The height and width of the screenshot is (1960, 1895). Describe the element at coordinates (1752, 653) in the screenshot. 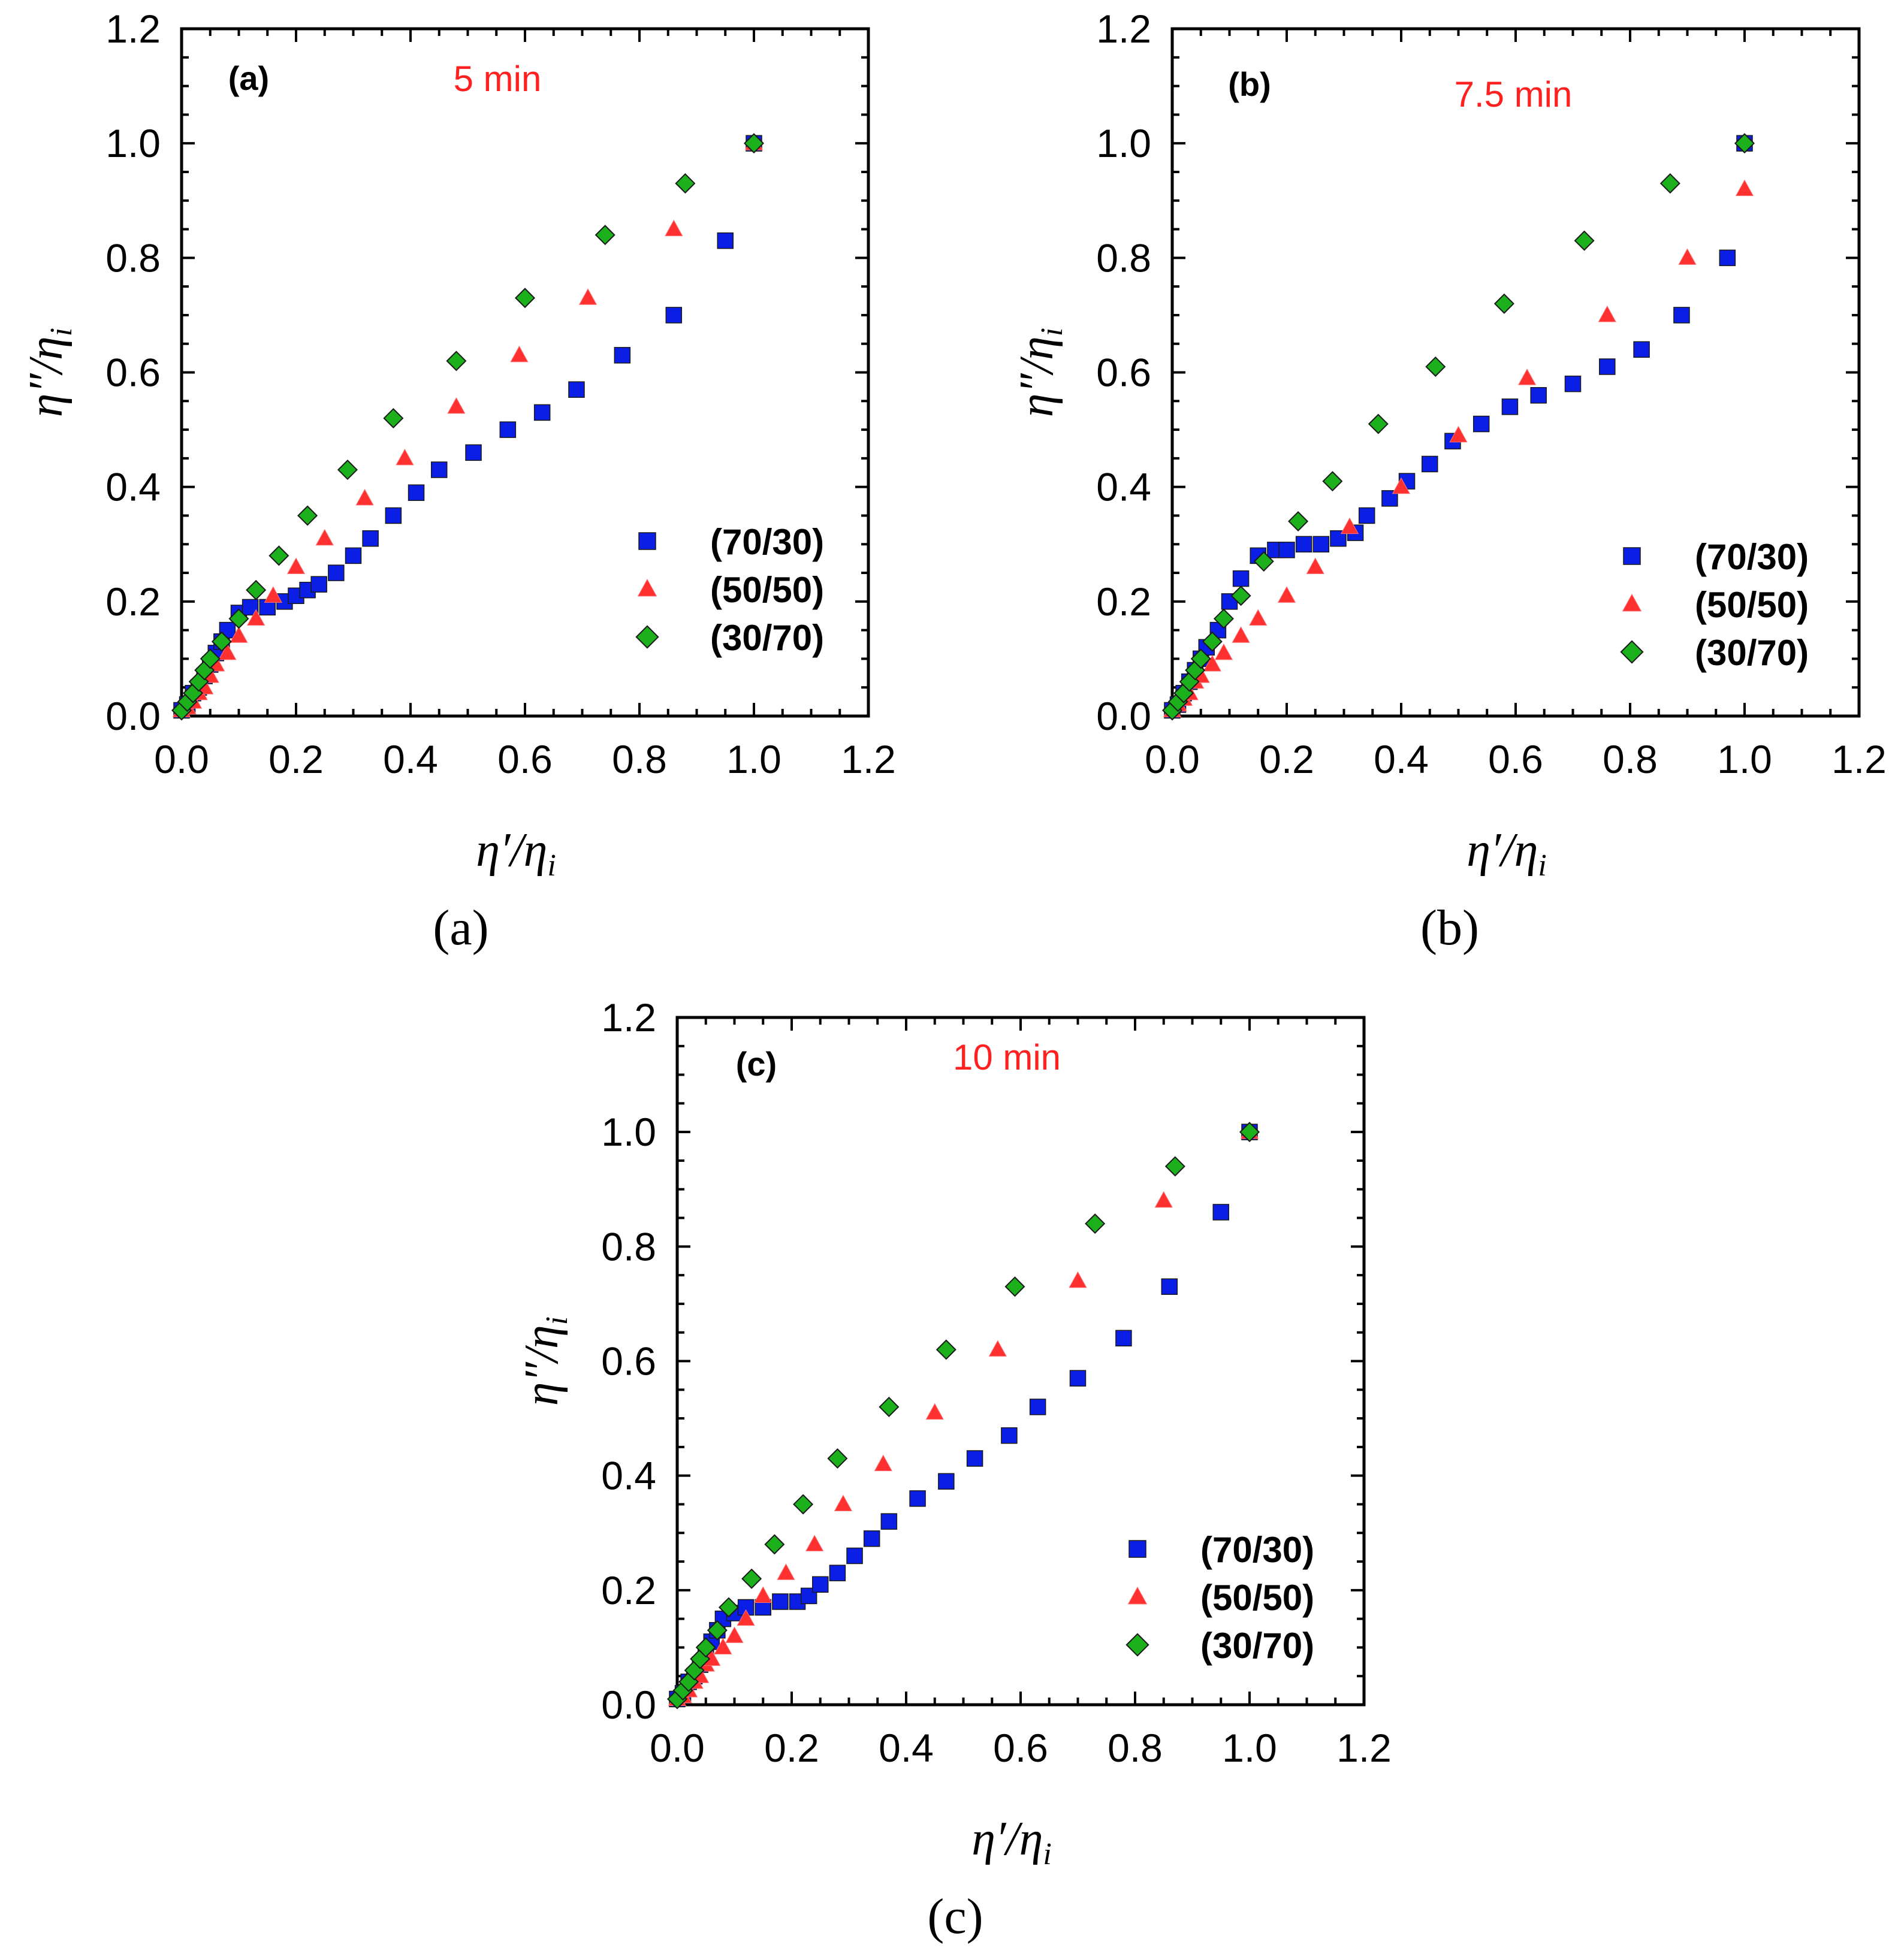

I see `legend-label: (30/70)` at that location.